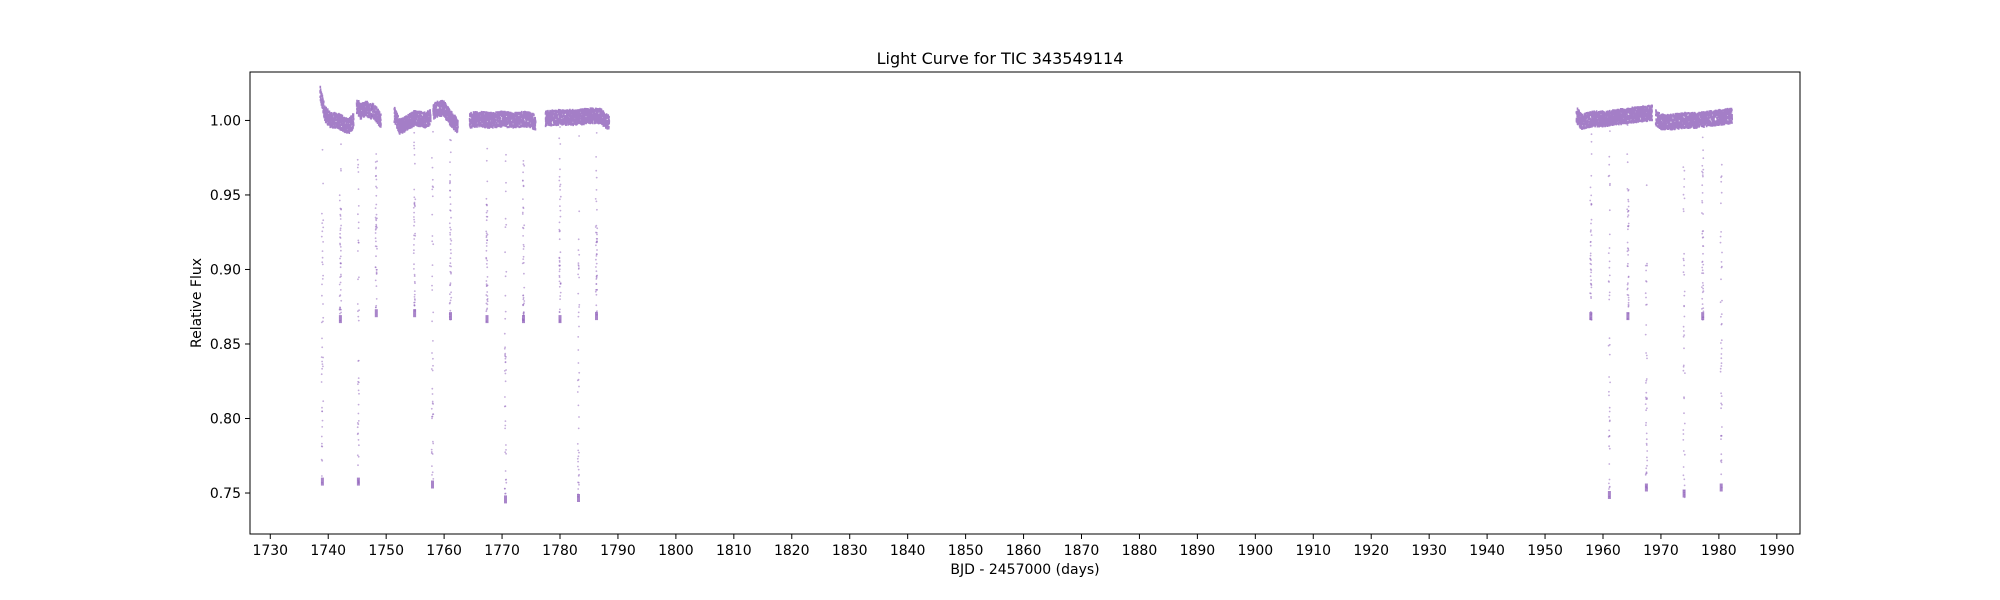 Image resolution: width=2000 pixels, height=600 pixels. I want to click on x-tick-label: 1930, so click(1429, 551).